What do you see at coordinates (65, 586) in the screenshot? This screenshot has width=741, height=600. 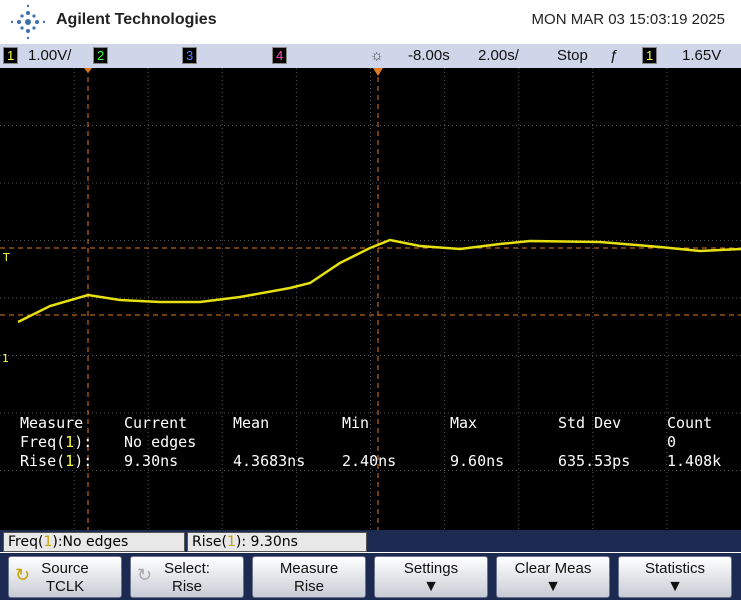 I see `softkey-value: TCLK` at bounding box center [65, 586].